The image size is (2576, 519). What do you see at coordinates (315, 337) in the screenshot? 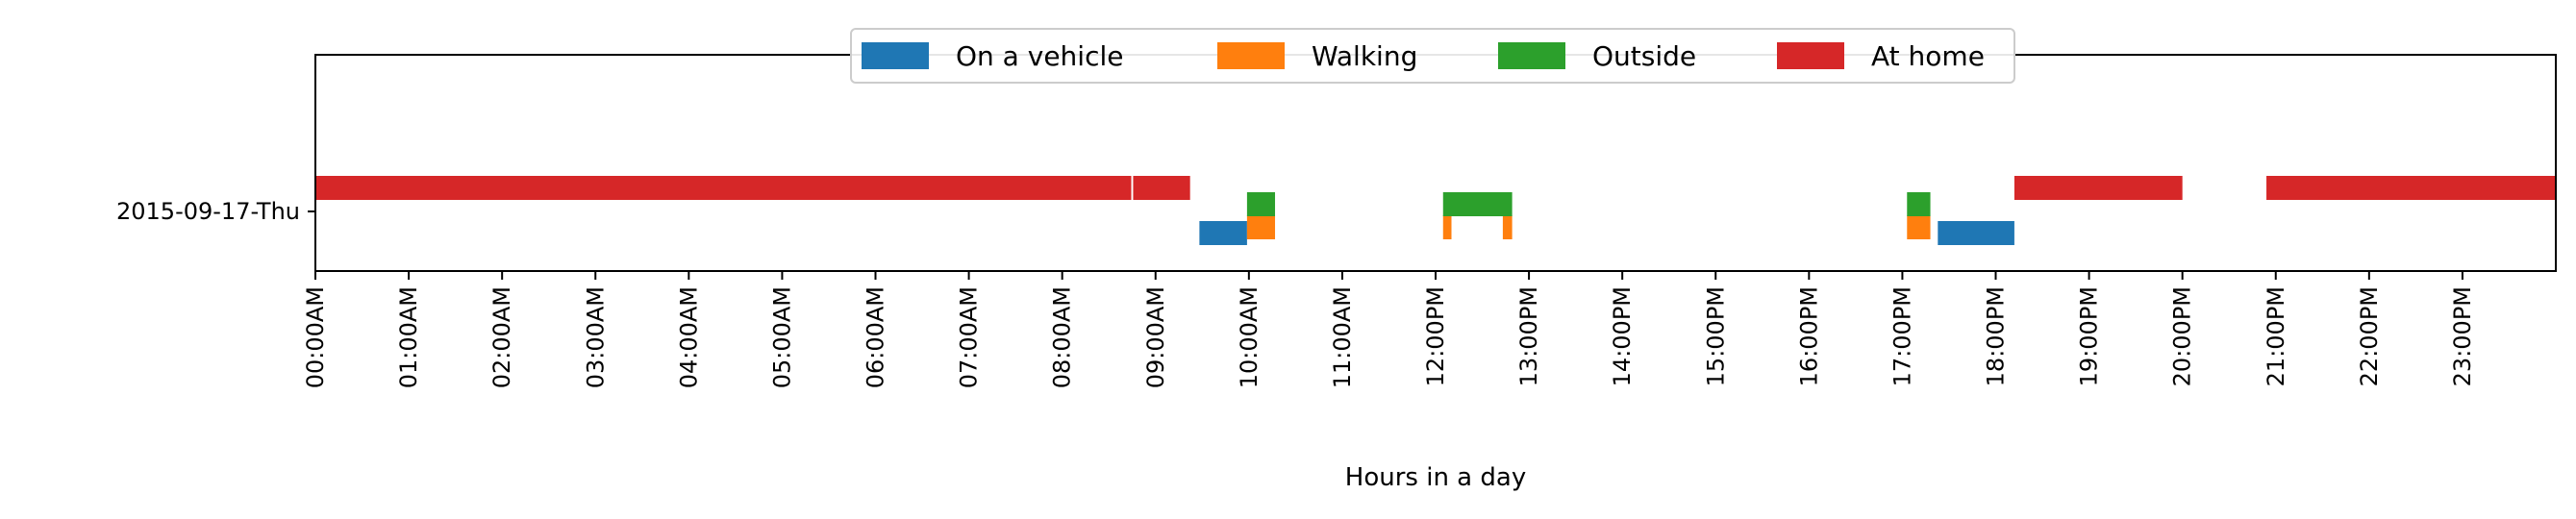
I see `x-tick-label: 00:00AM` at bounding box center [315, 337].